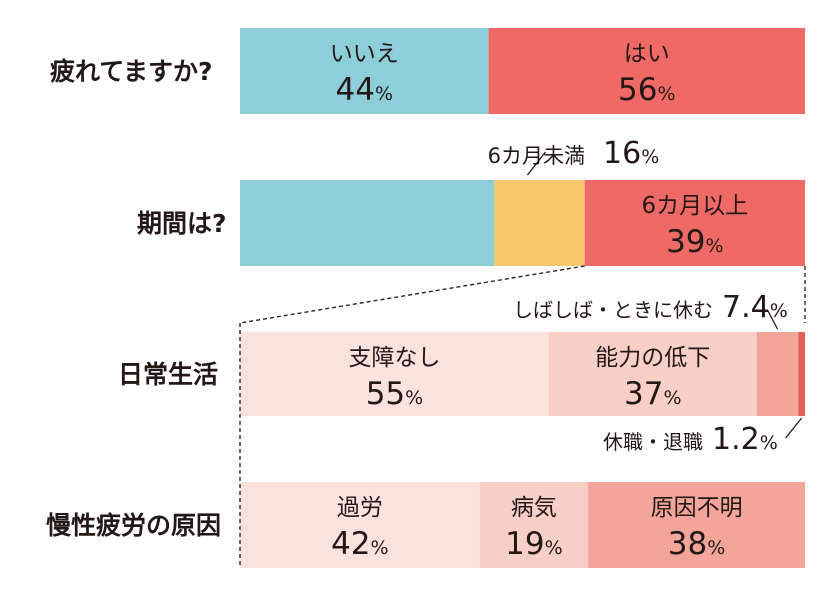  Describe the element at coordinates (168, 374) in the screenshot. I see `row-label-2: 日常生活` at that location.